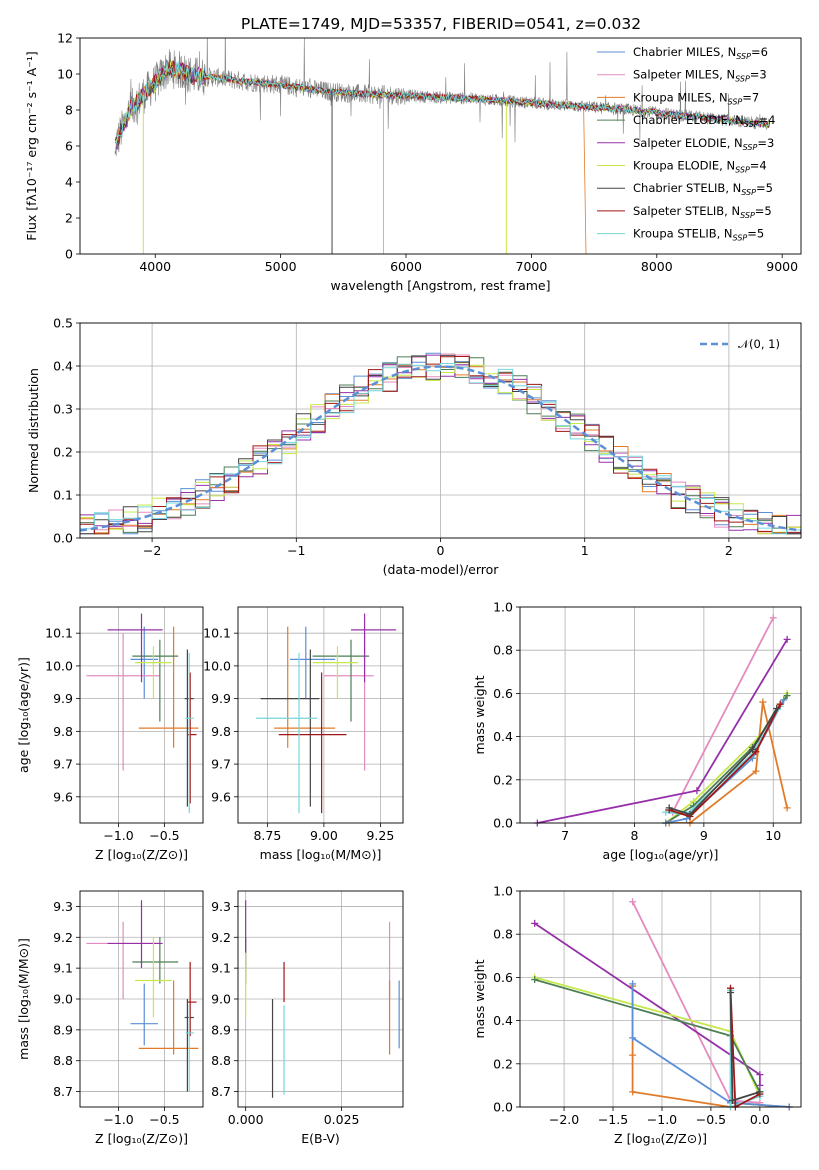 This screenshot has height=1170, width=819. What do you see at coordinates (773, 835) in the screenshot?
I see `weight_vs_age-xtick-label: 10` at bounding box center [773, 835].